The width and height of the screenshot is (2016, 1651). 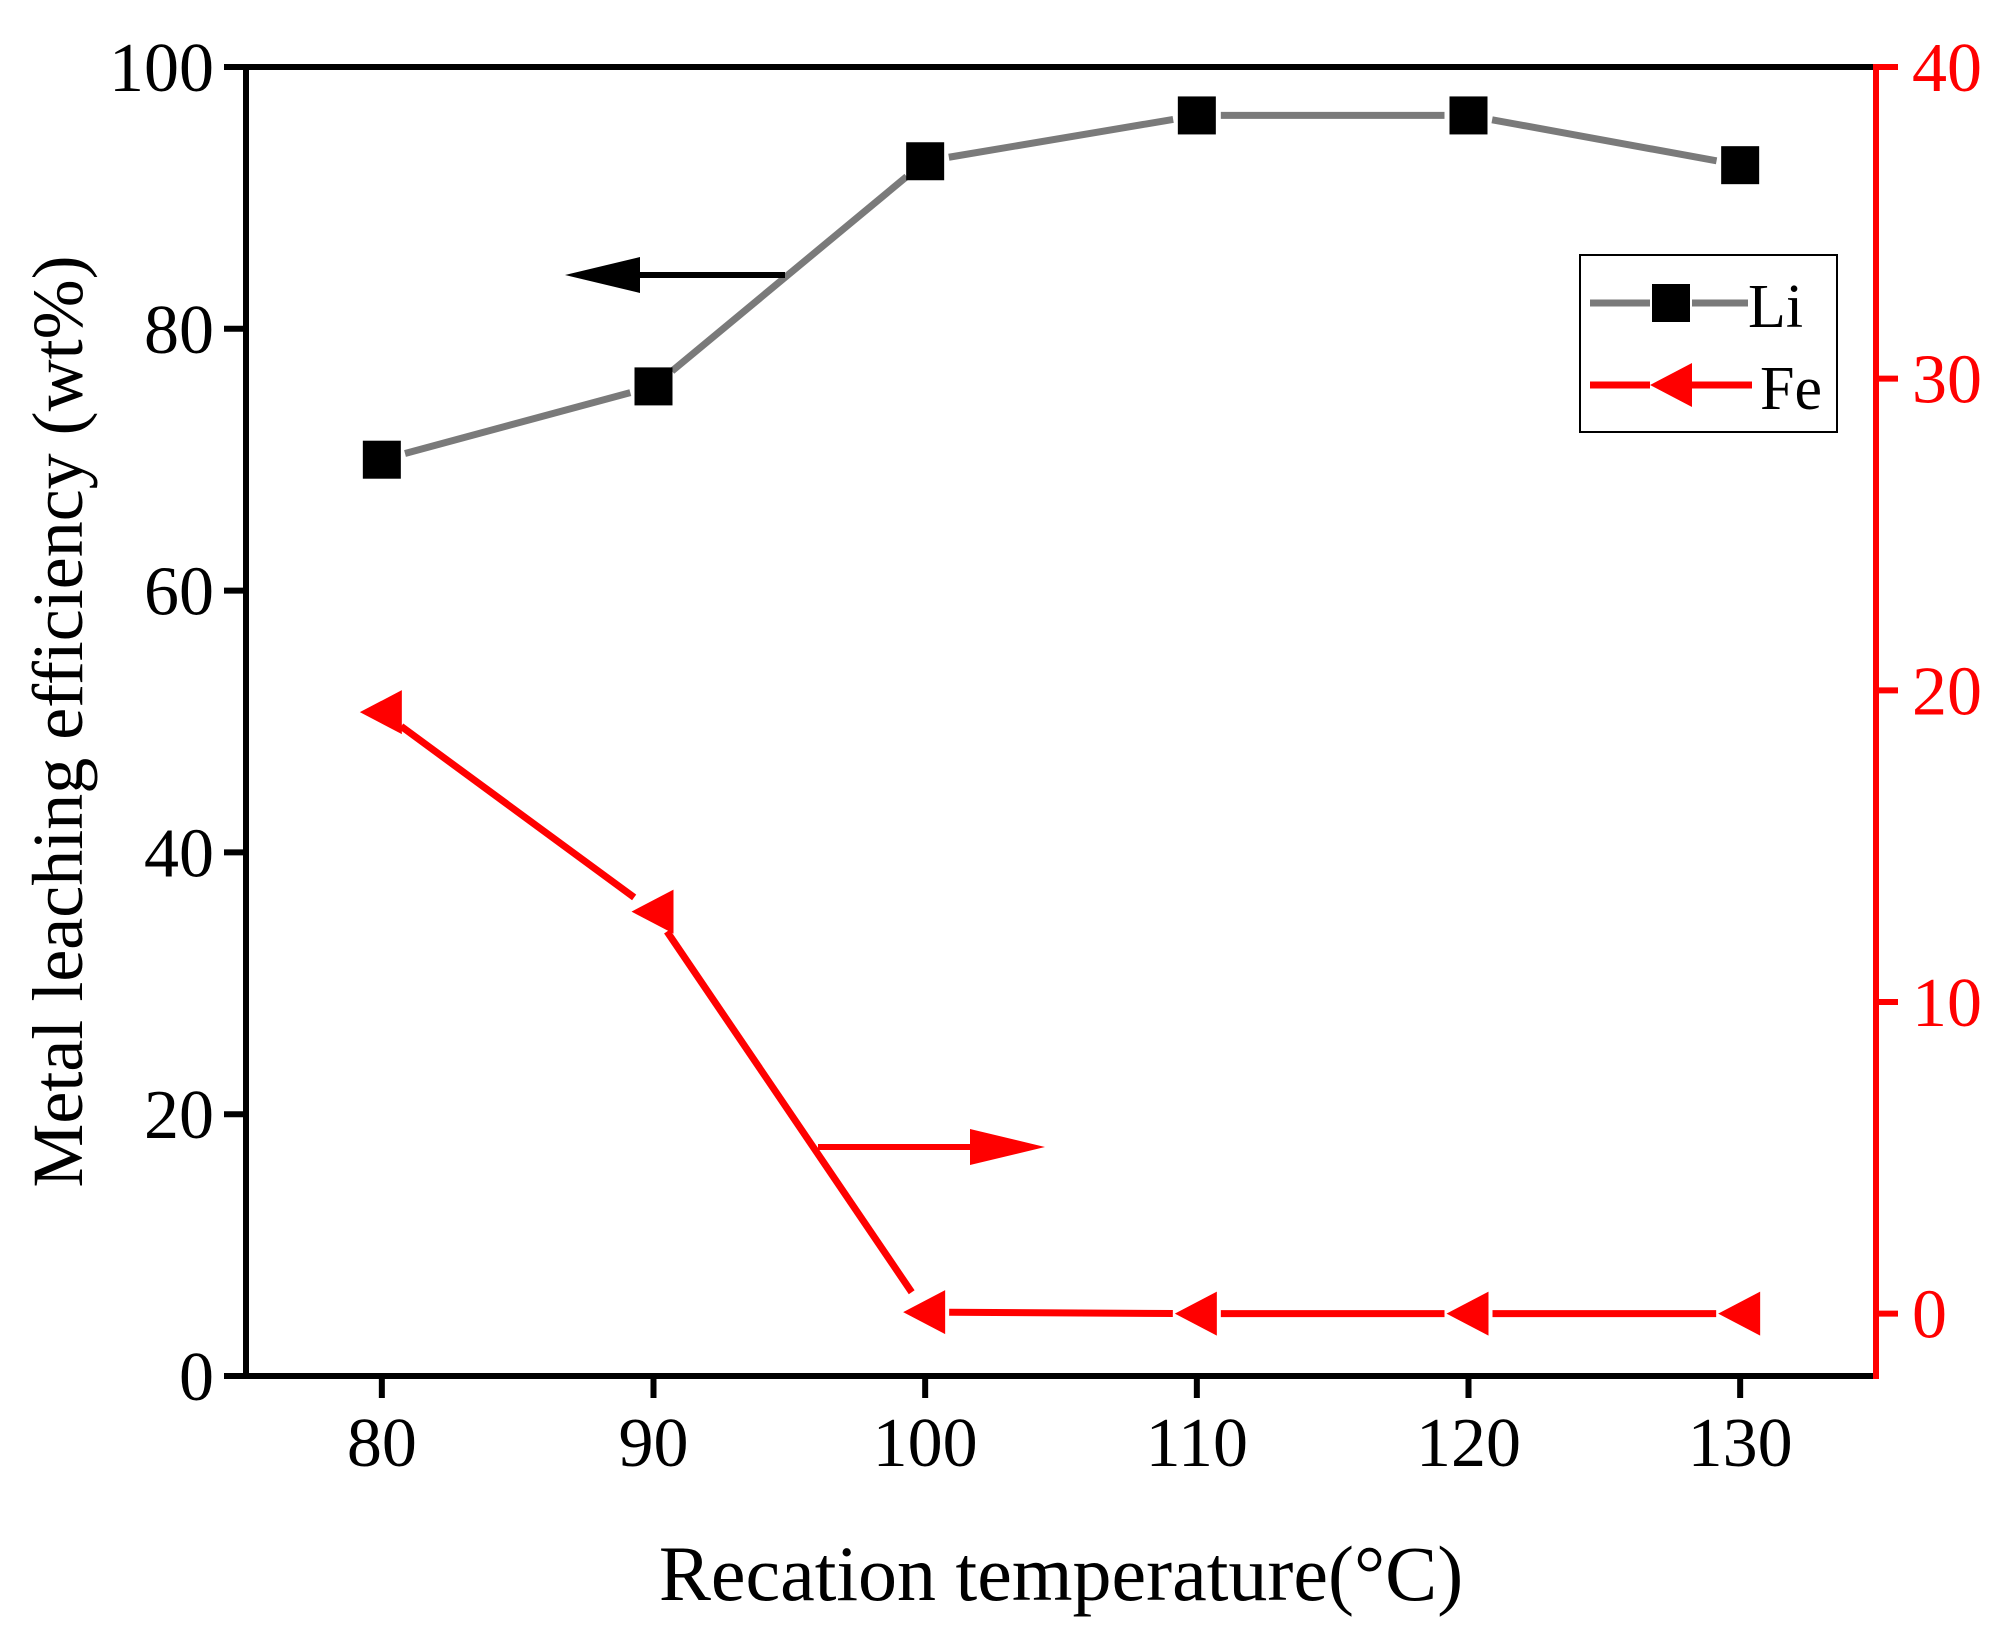 I want to click on y-tick-label: 80, so click(x=179, y=330).